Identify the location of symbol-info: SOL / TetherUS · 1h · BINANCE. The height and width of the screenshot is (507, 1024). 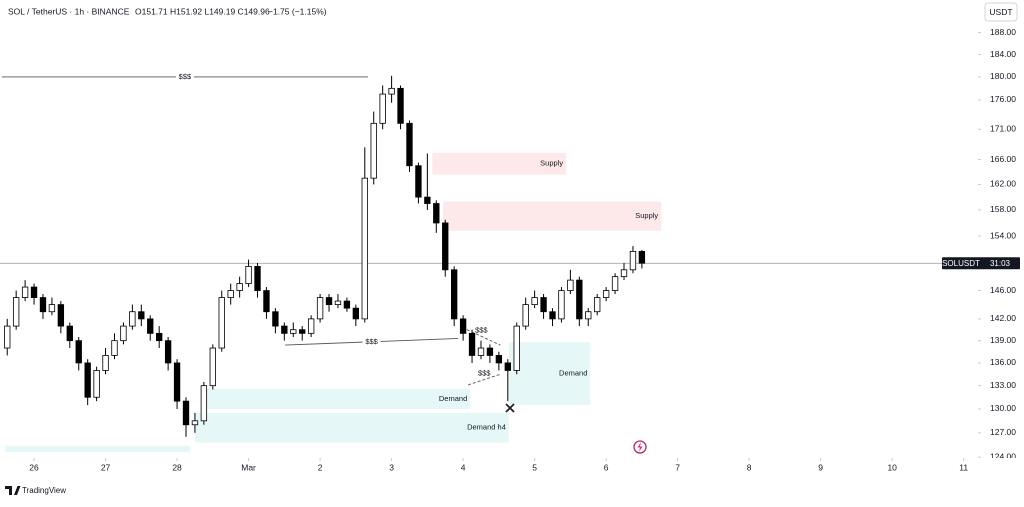
(69, 11).